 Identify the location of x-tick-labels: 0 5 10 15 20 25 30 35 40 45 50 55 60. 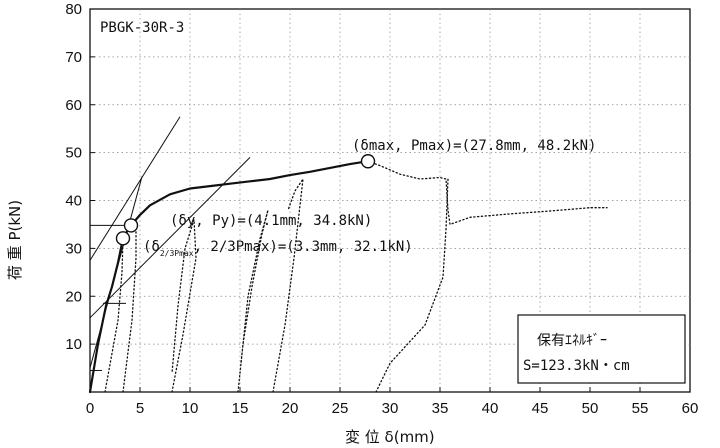
(392, 408).